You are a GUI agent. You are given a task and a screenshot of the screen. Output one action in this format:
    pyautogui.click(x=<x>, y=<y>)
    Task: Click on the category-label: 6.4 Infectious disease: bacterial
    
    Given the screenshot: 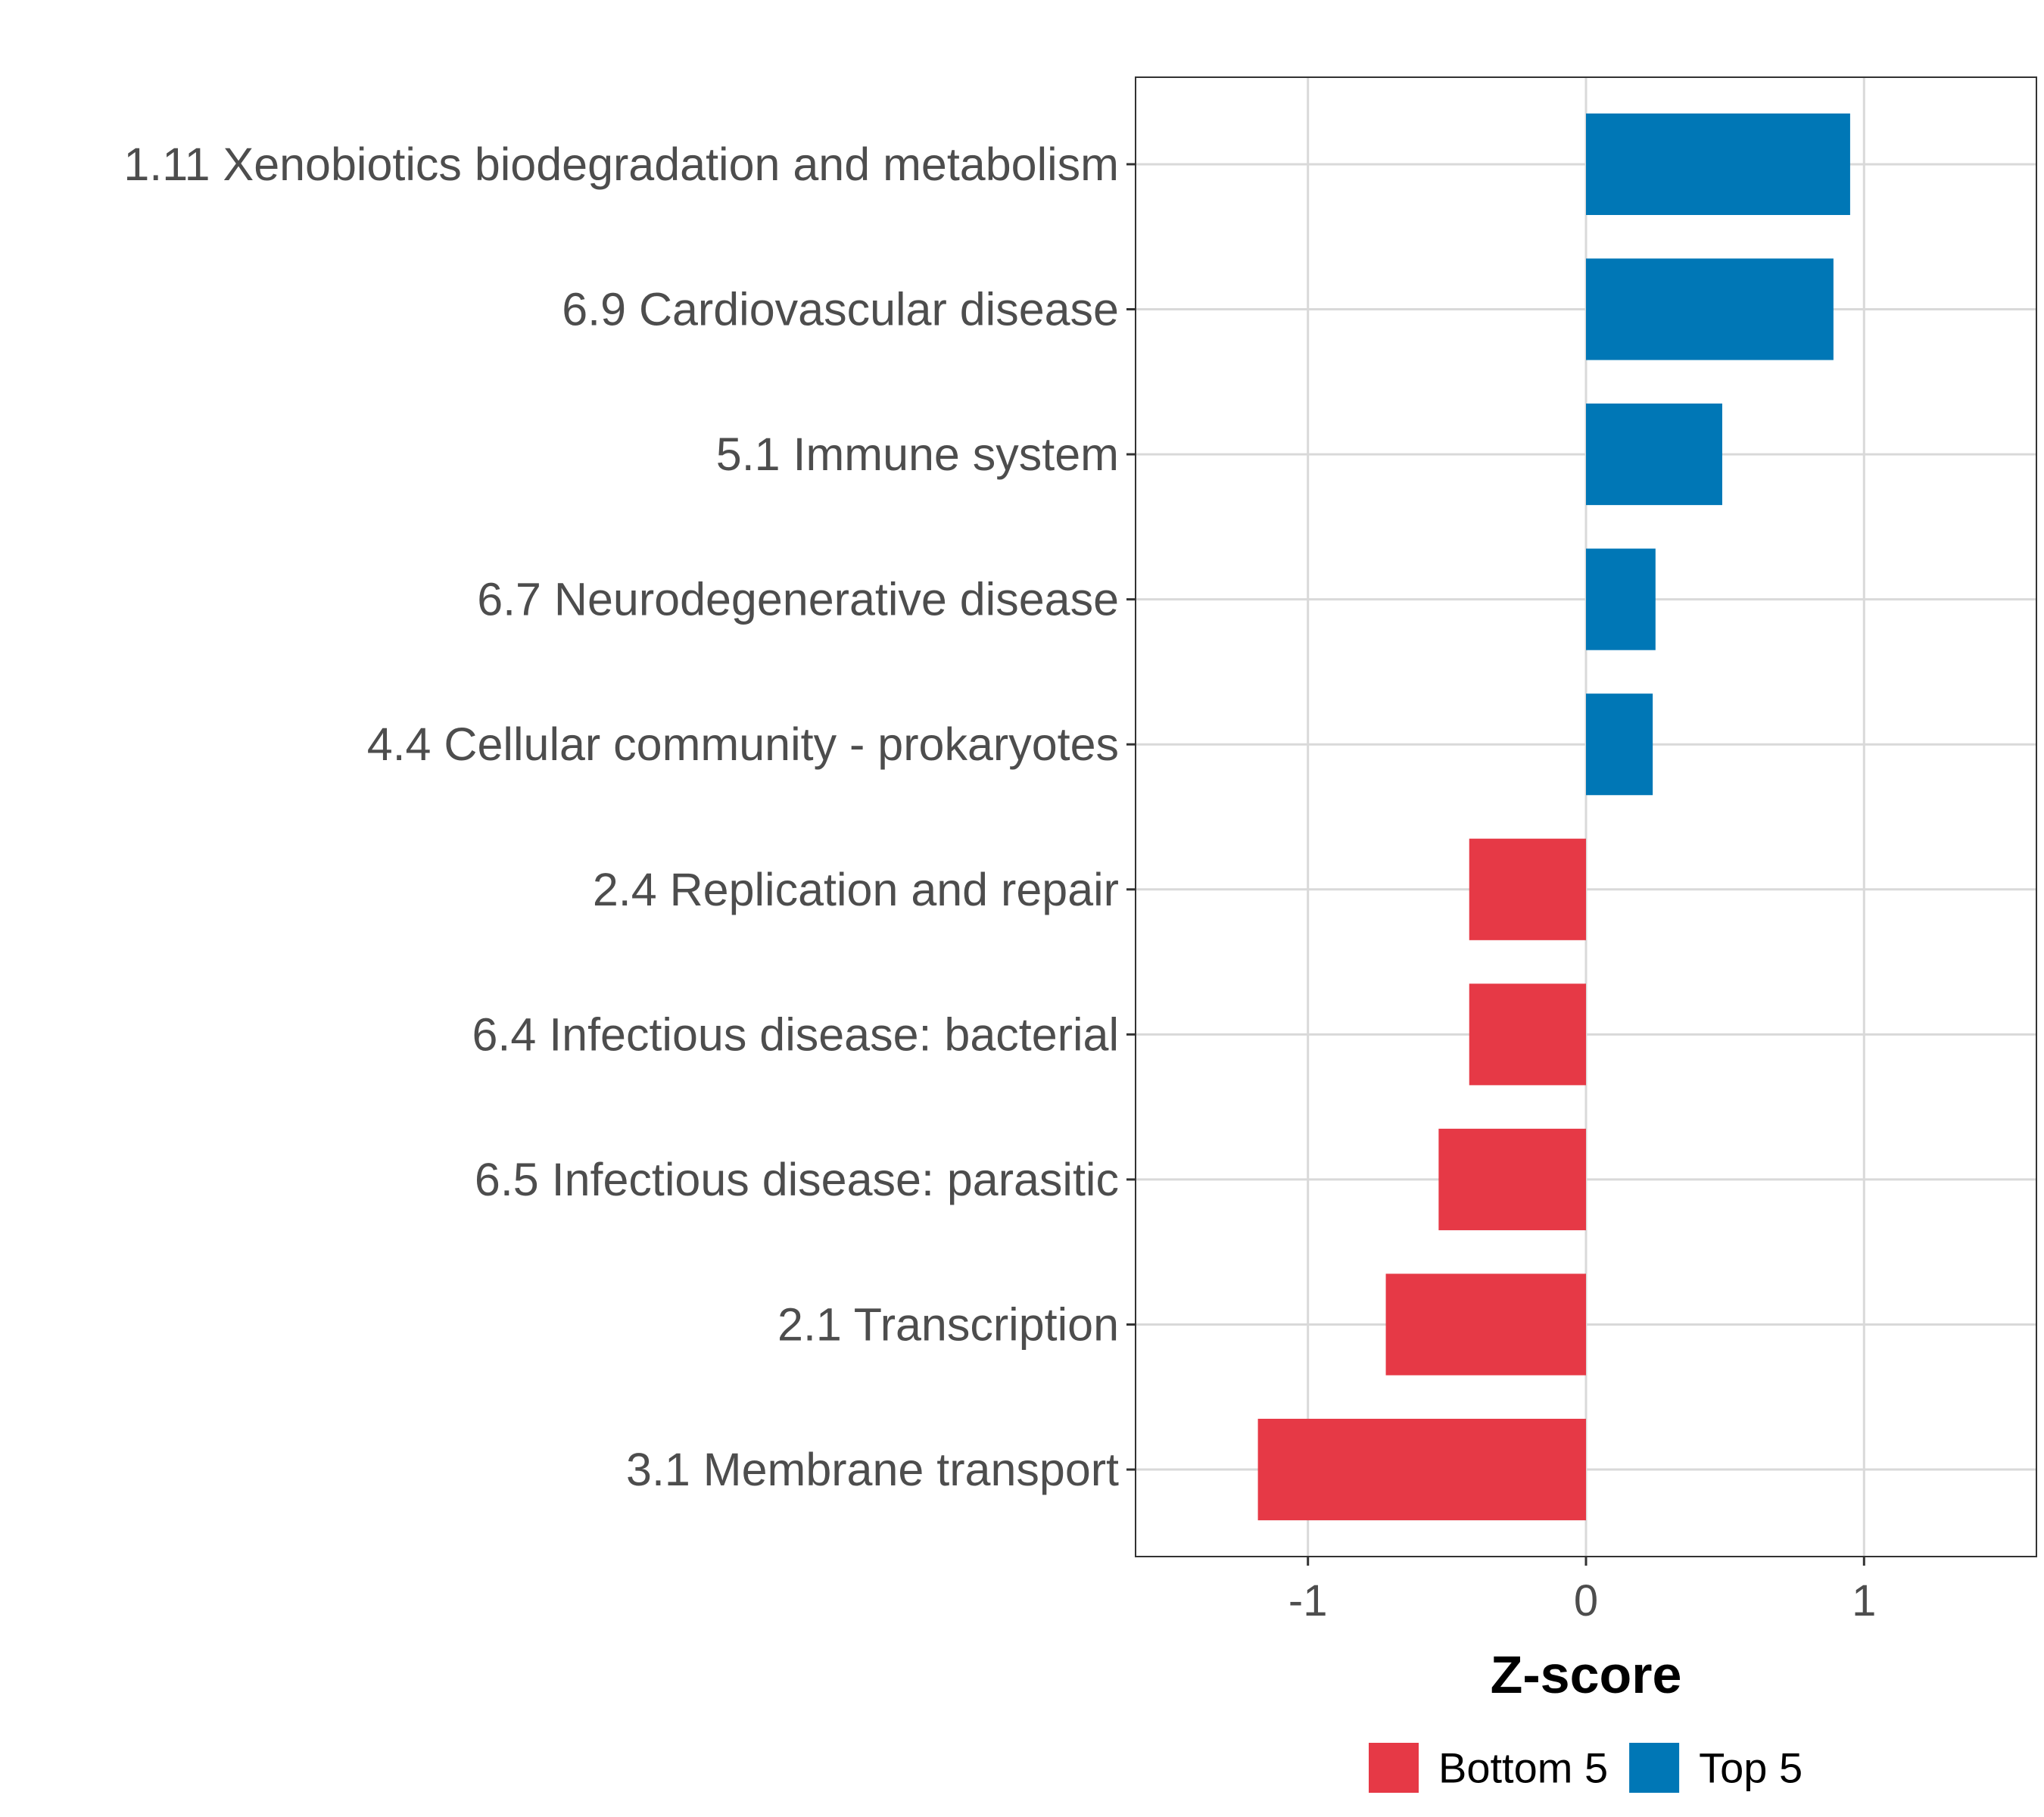 What is the action you would take?
    pyautogui.click(x=796, y=1034)
    